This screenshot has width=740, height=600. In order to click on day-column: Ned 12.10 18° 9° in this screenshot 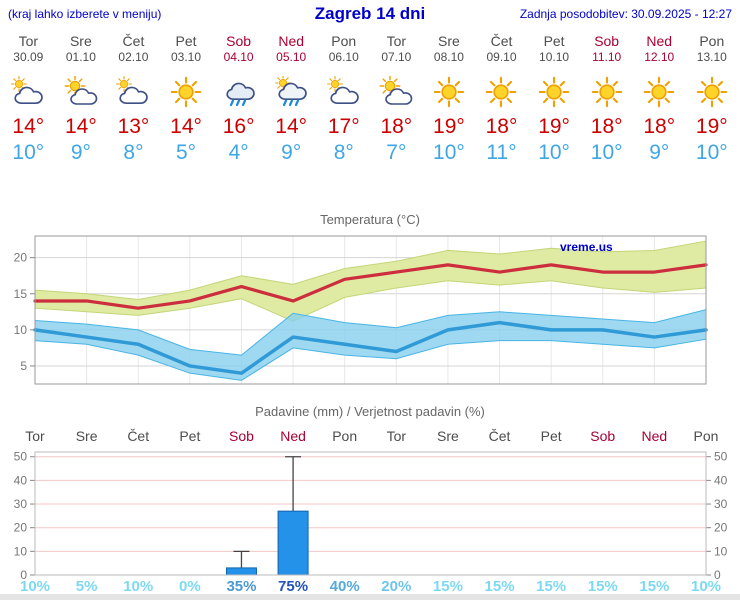, I will do `click(659, 98)`.